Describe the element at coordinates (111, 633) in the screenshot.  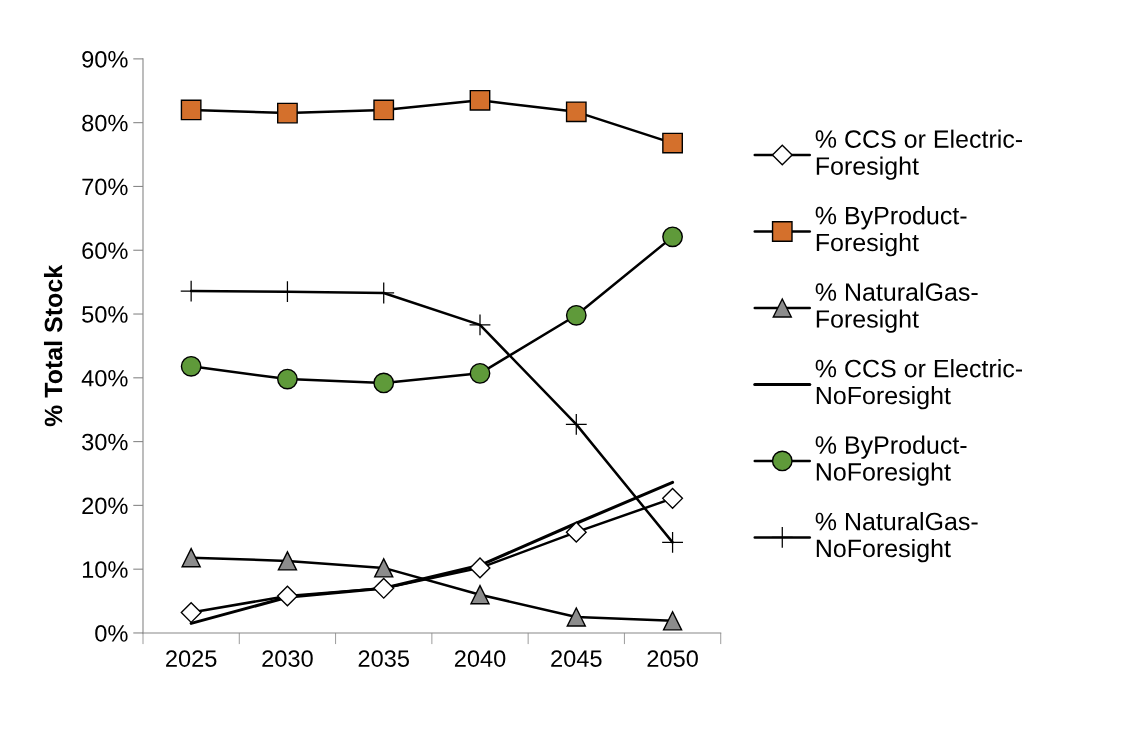
I see `y-tick-label: 0%` at that location.